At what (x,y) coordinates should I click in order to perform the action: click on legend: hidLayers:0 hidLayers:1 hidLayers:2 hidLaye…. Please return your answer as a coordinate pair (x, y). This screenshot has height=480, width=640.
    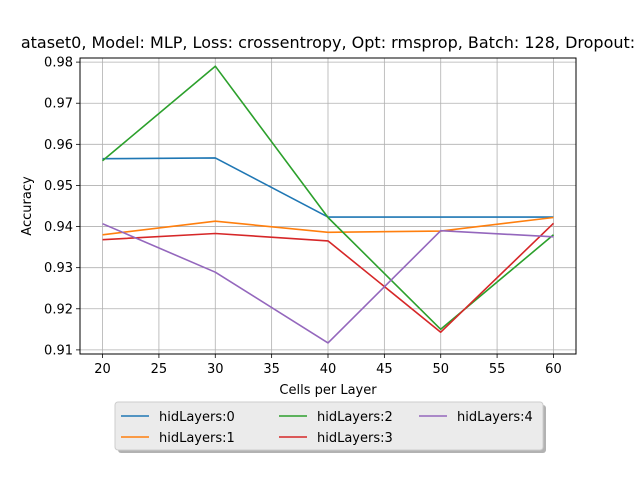
    Looking at the image, I should click on (330, 427).